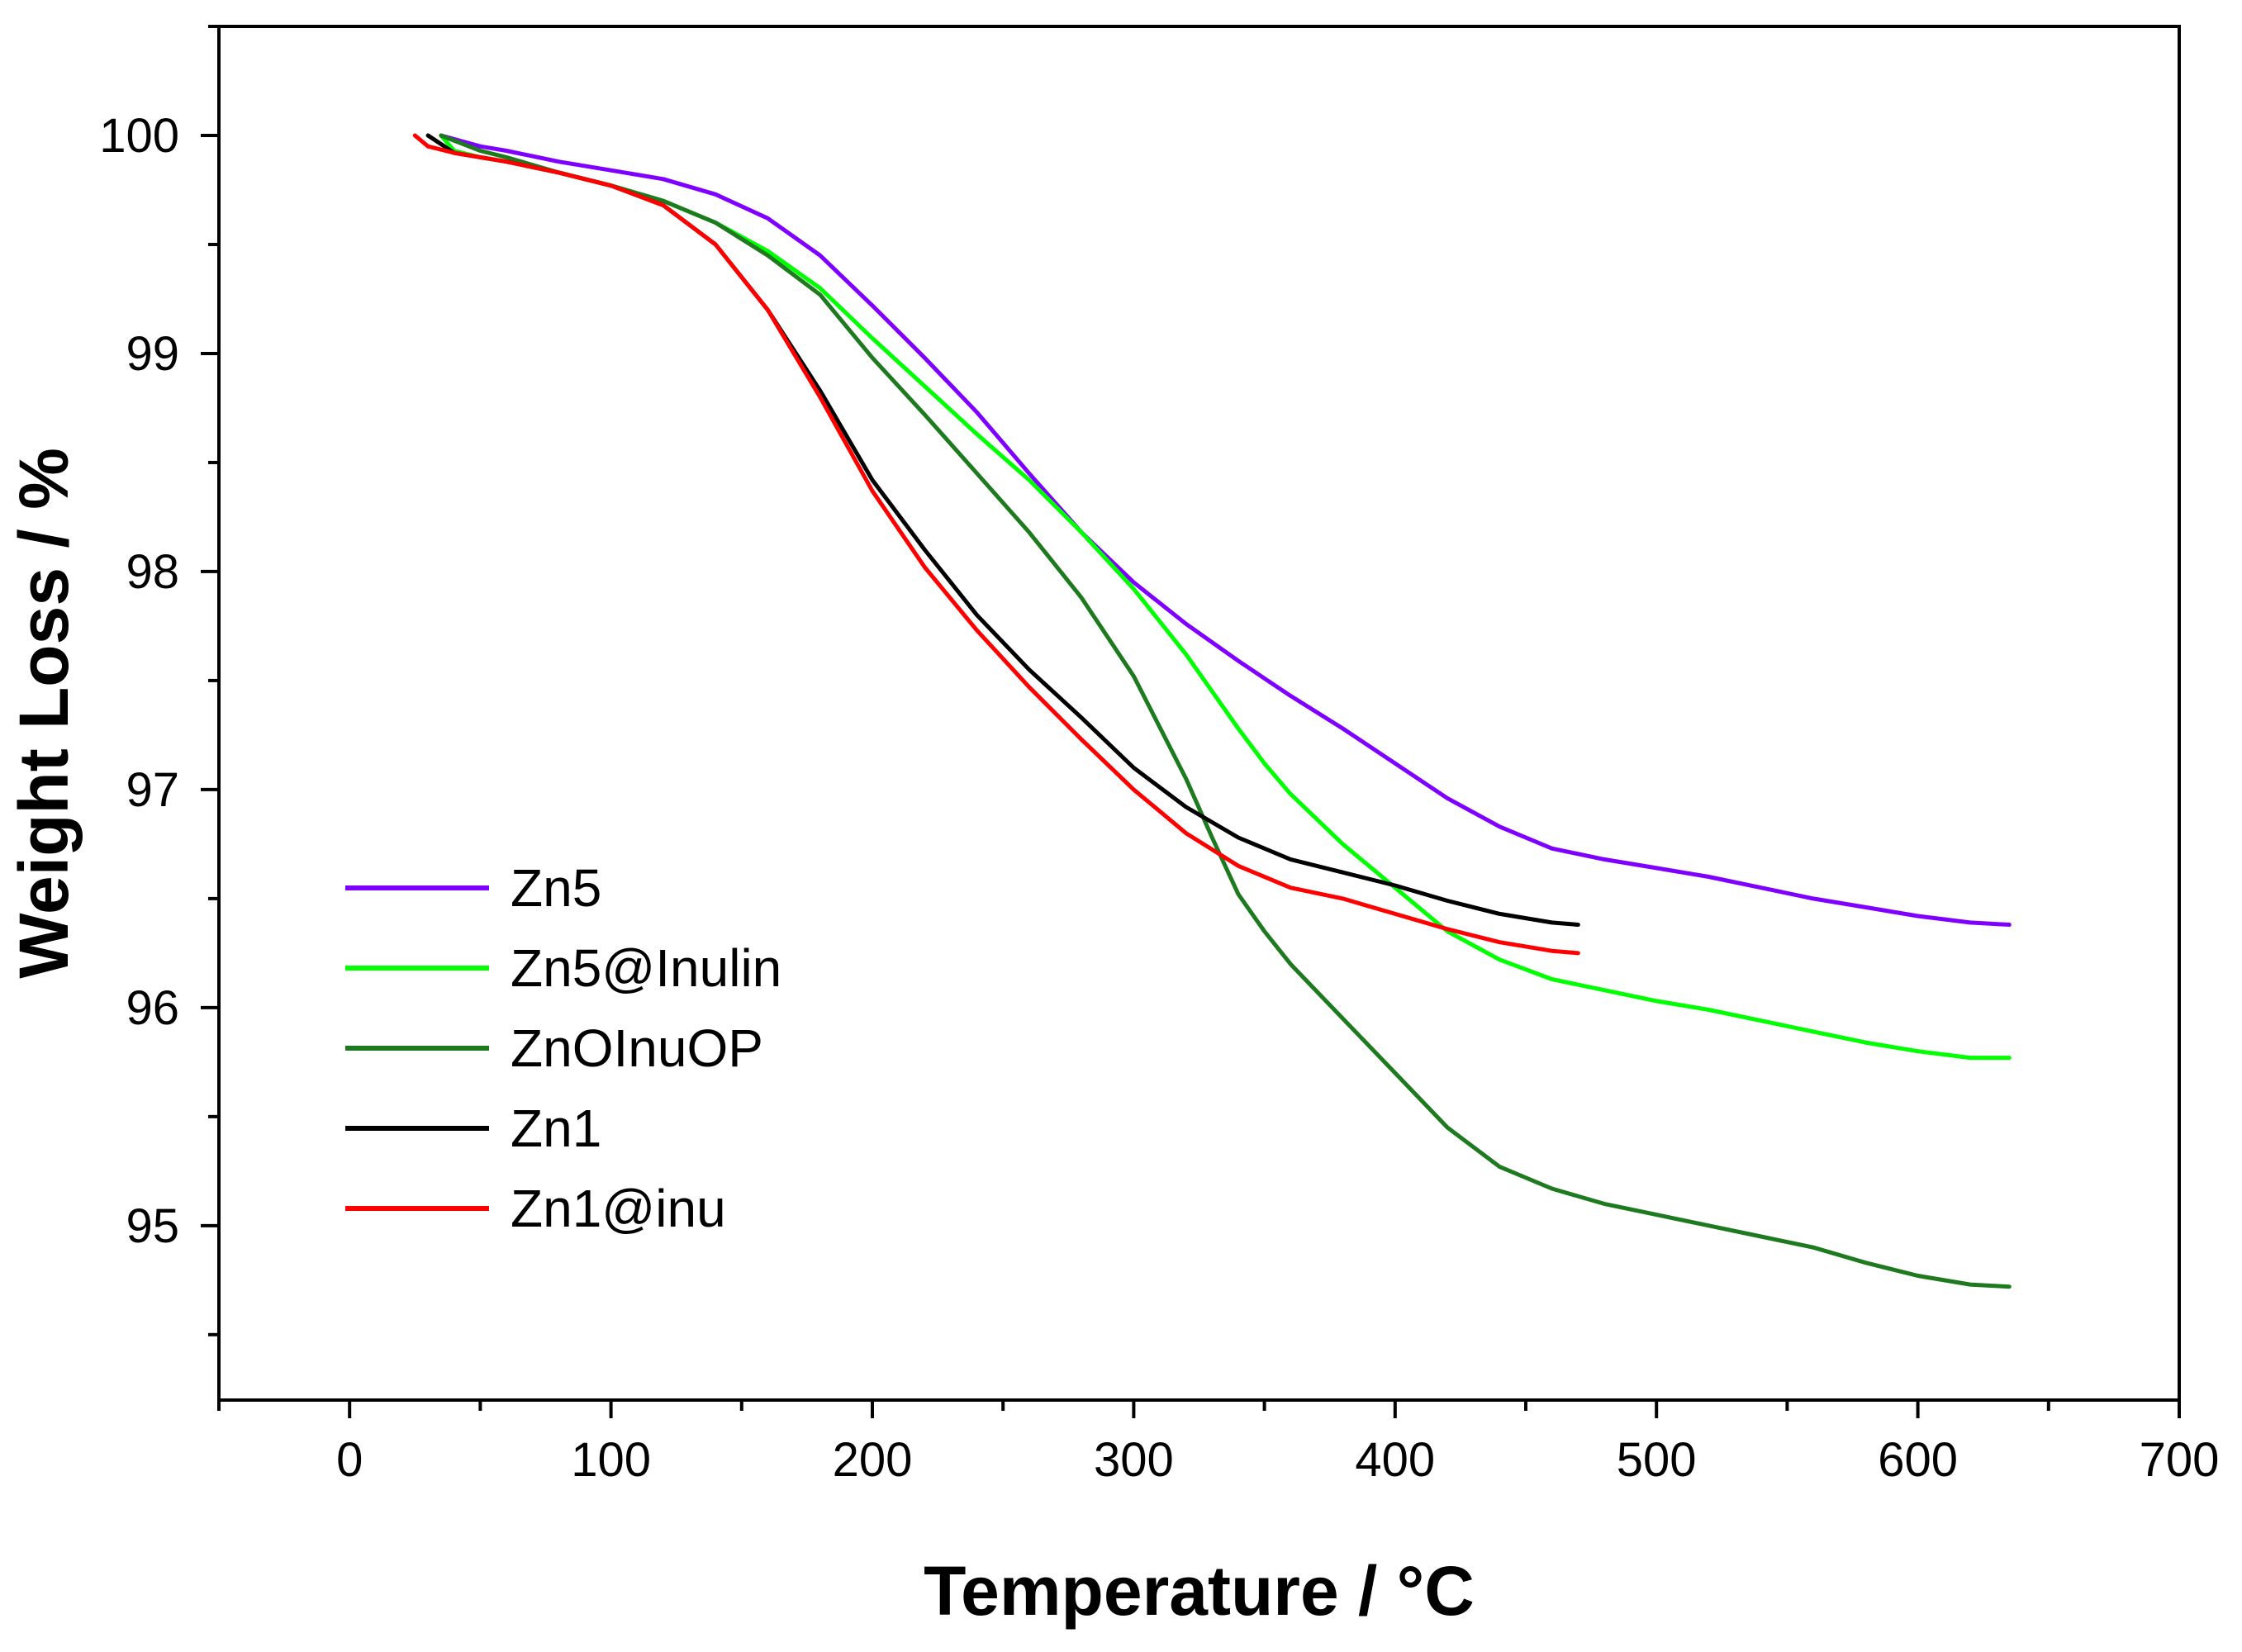 The image size is (2242, 1652). I want to click on y-tick-label: 97, so click(152, 790).